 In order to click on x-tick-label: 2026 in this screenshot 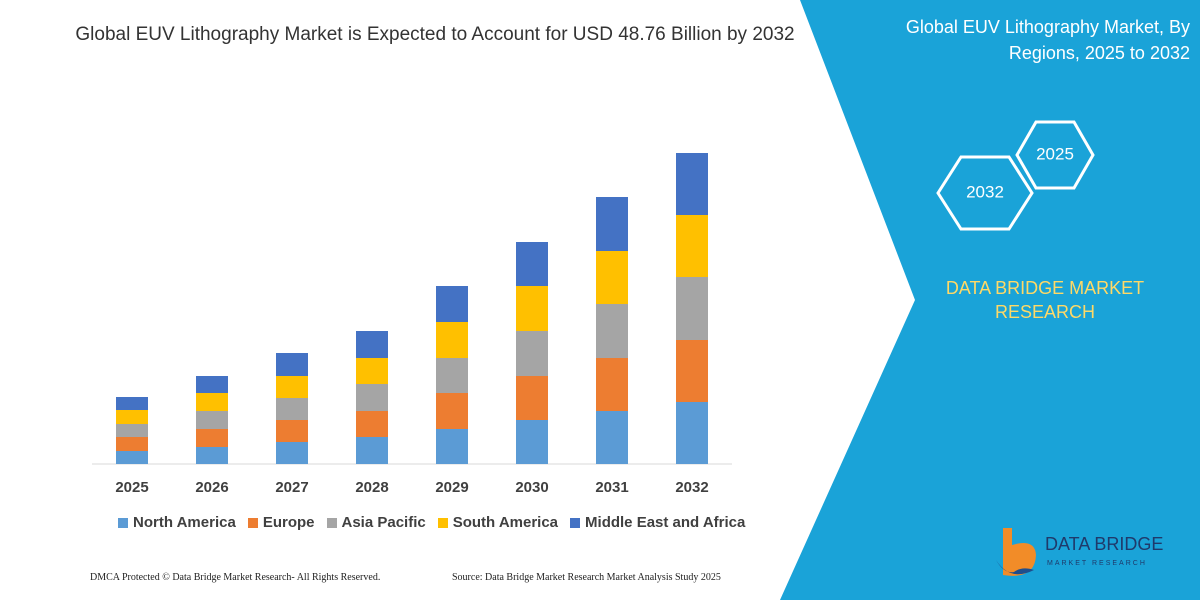, I will do `click(211, 487)`.